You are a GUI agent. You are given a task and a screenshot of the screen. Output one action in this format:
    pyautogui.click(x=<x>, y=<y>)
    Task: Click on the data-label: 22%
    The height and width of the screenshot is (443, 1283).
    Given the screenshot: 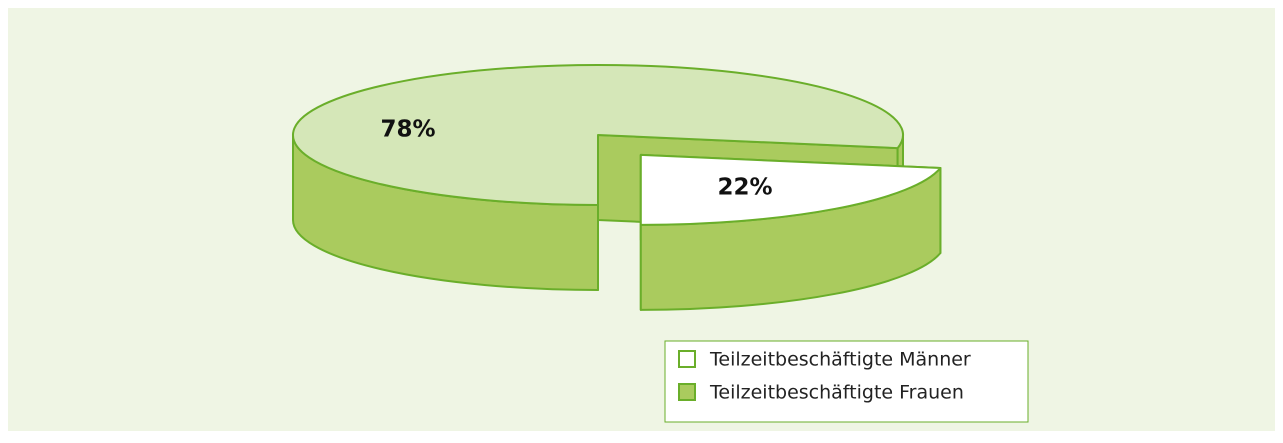 What is the action you would take?
    pyautogui.click(x=744, y=188)
    